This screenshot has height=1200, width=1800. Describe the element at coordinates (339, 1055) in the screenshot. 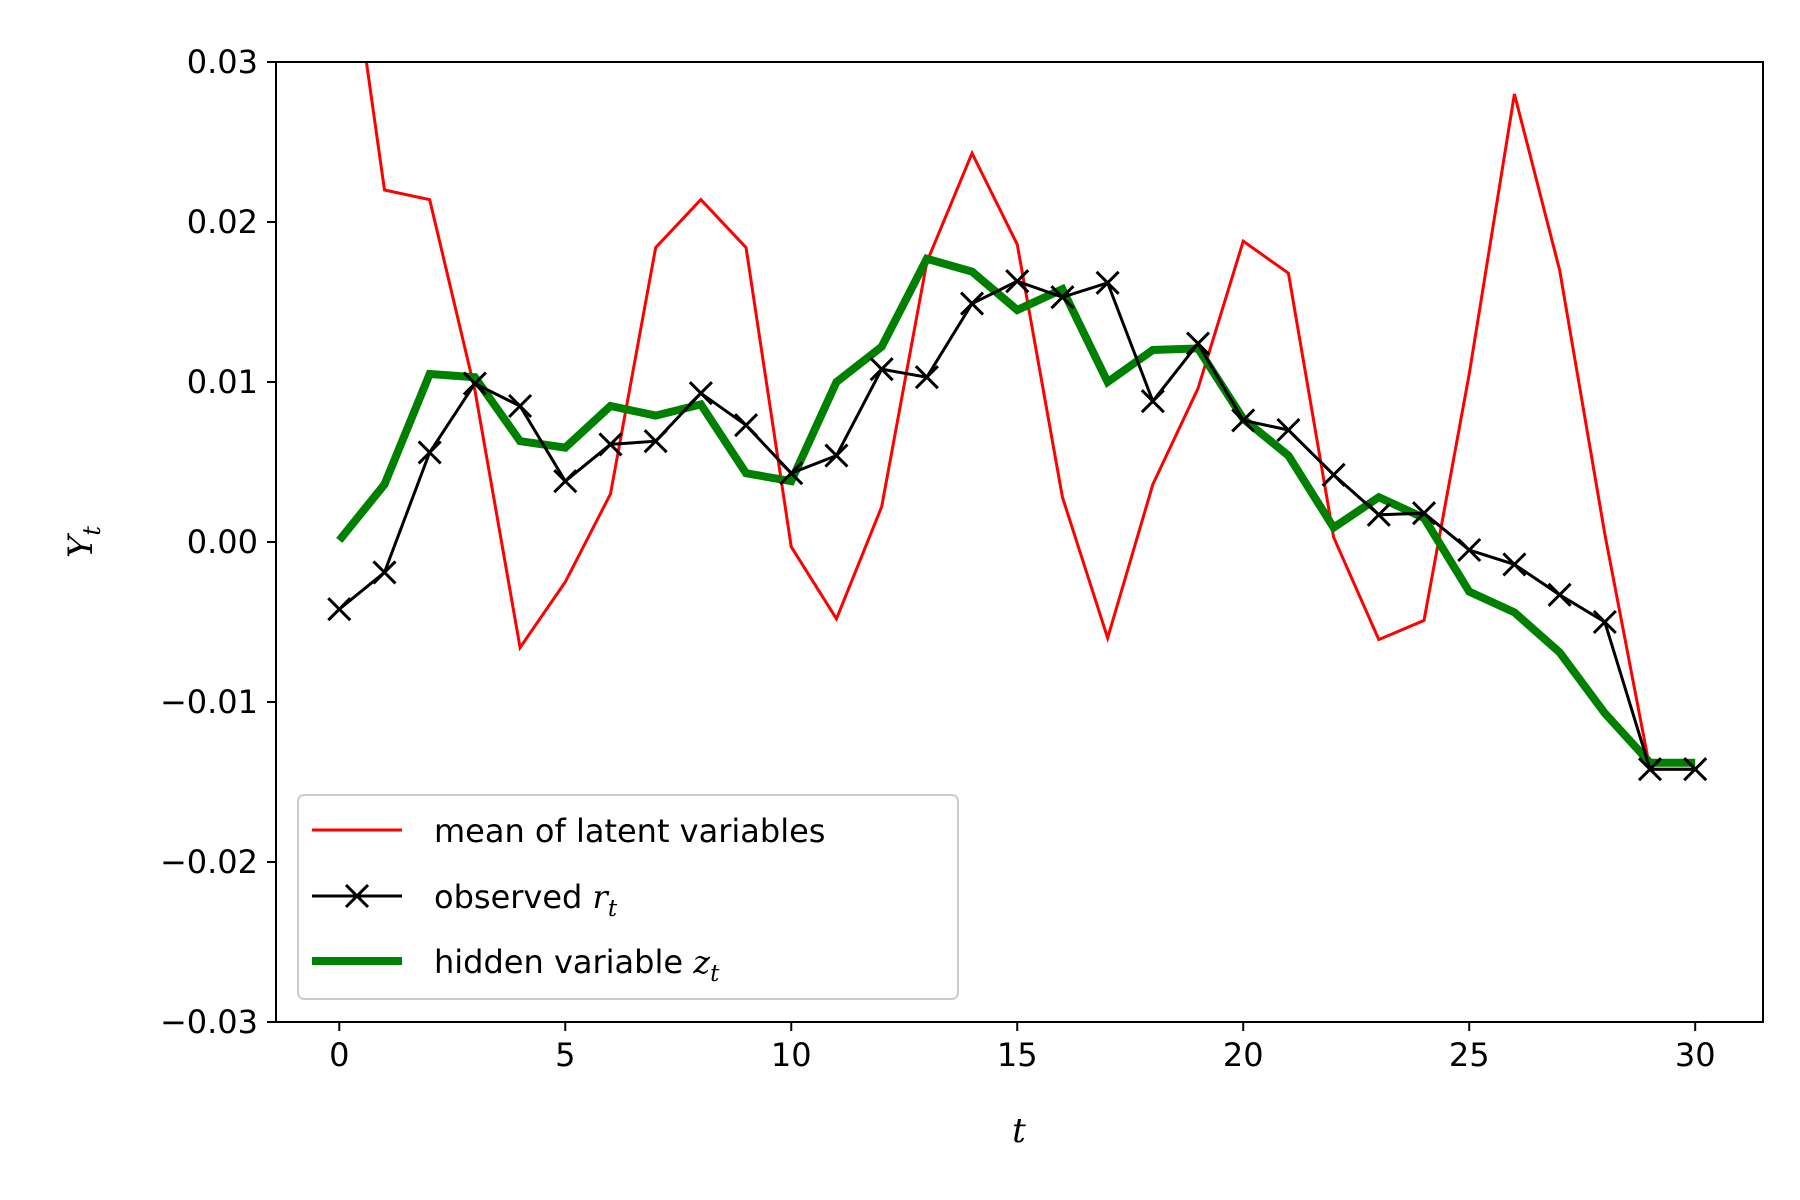

I see `x-tick-label: 0` at that location.